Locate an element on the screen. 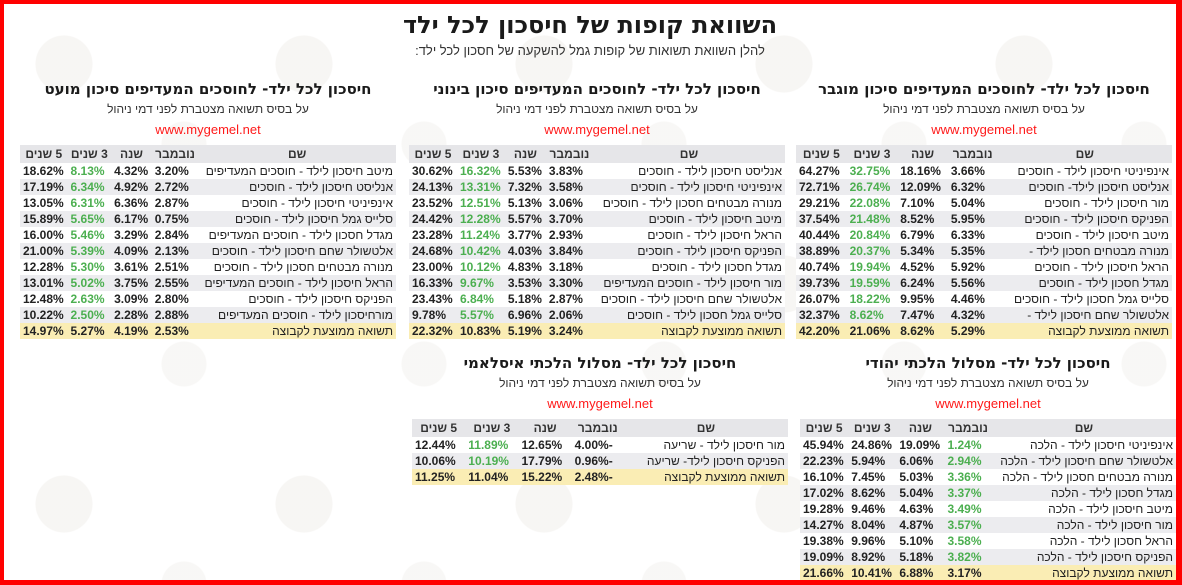 This screenshot has height=585, width=1182. return-value: 5.46% is located at coordinates (89, 235).